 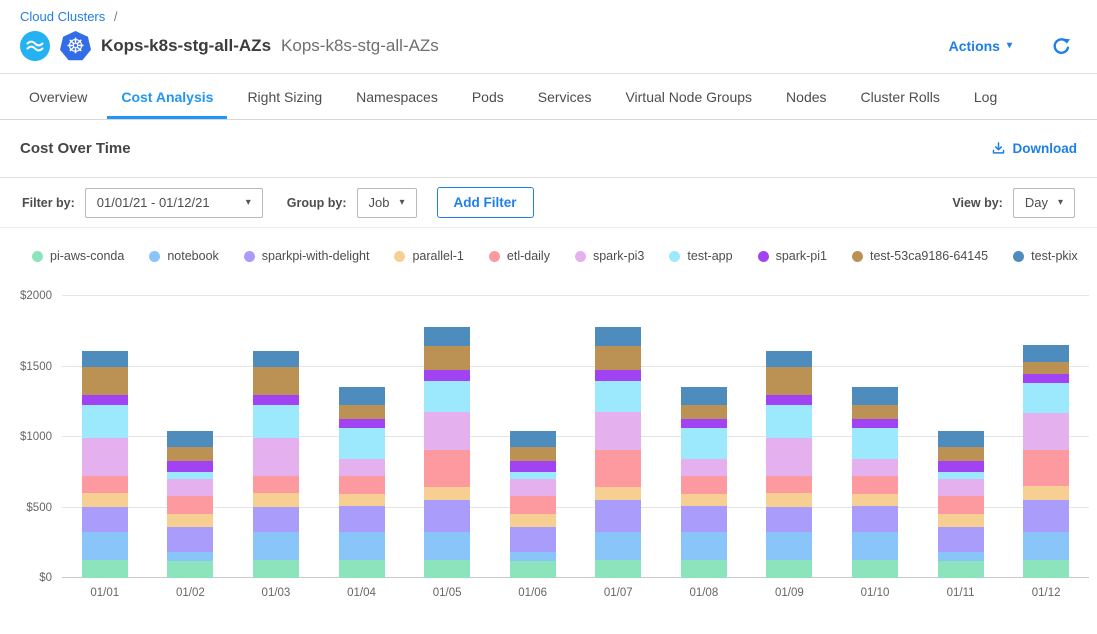 What do you see at coordinates (485, 202) in the screenshot?
I see `add-filter-button: Add Filter` at bounding box center [485, 202].